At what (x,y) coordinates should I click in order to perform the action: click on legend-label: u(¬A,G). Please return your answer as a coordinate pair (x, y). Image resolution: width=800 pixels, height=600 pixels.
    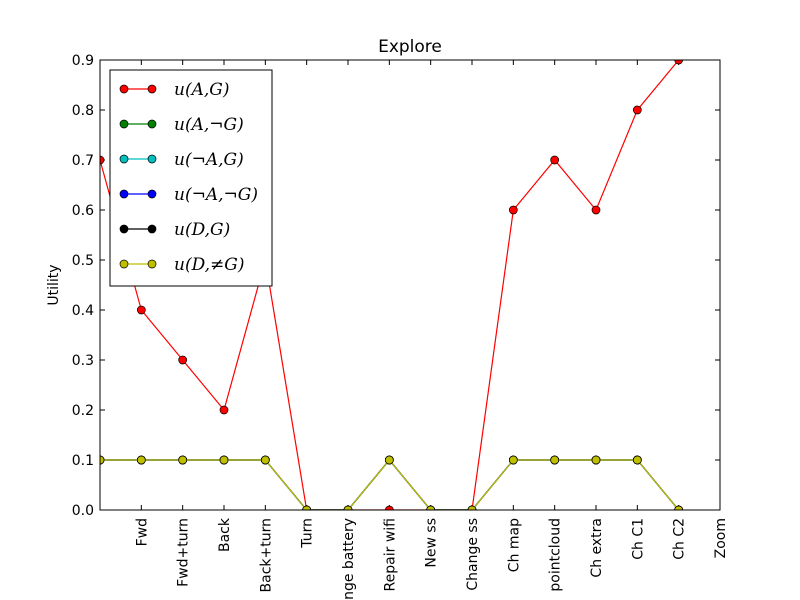
    Looking at the image, I should click on (209, 160).